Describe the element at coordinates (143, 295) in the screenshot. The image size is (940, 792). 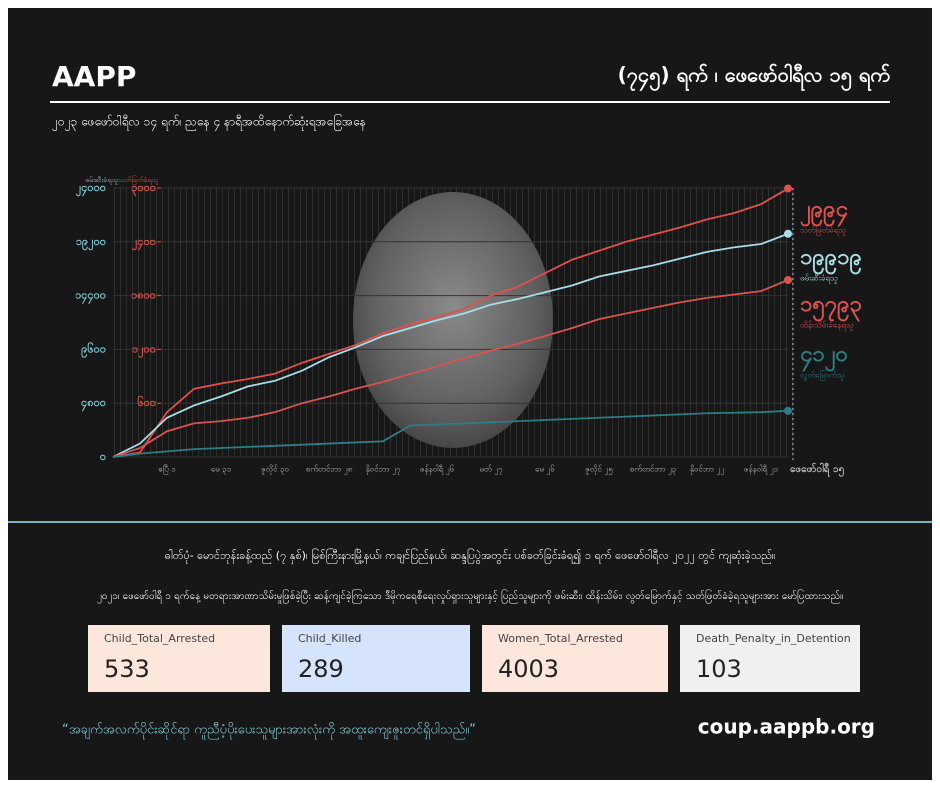
I see `y2-tick-label: ၁၈၀၀` at that location.